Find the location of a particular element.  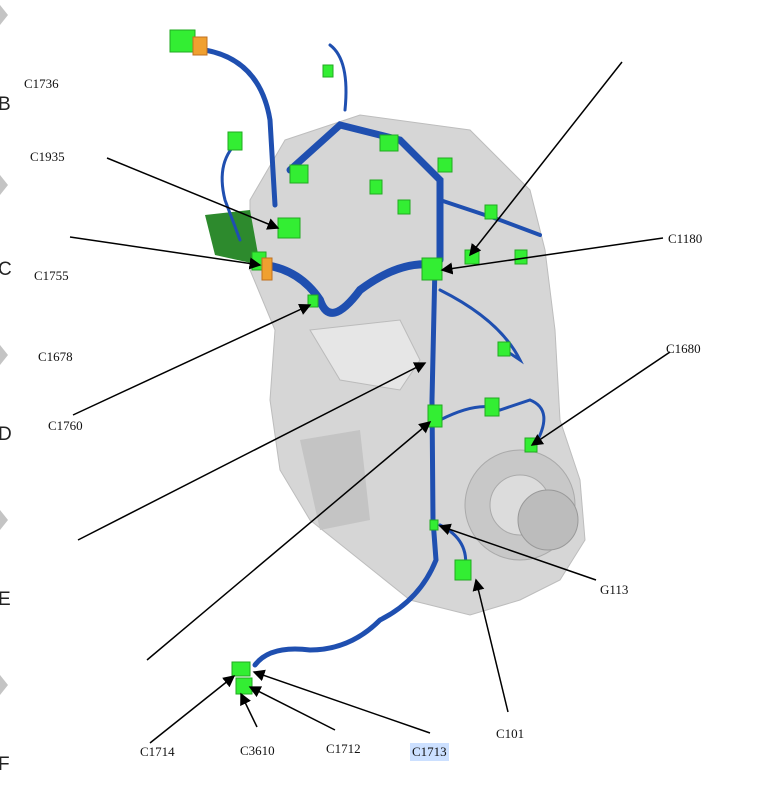

label-c1755: C1755 is located at coordinates (51, 275).